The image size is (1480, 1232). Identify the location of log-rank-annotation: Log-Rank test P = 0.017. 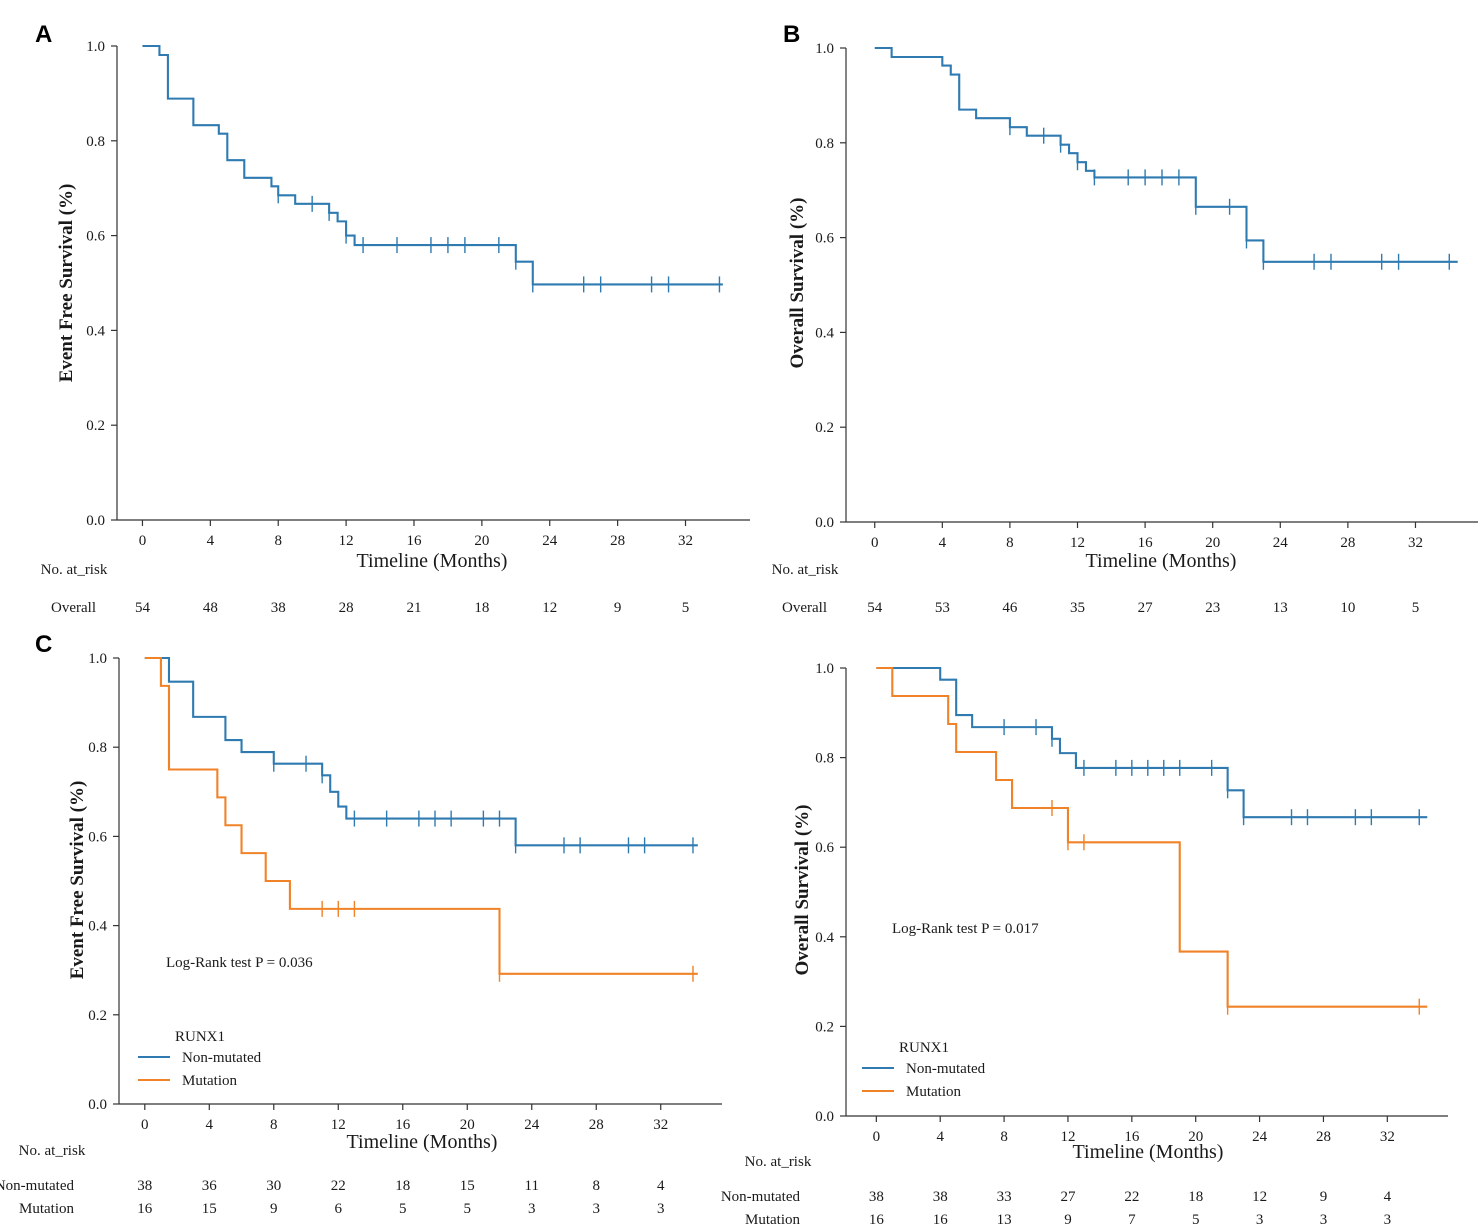
(965, 929).